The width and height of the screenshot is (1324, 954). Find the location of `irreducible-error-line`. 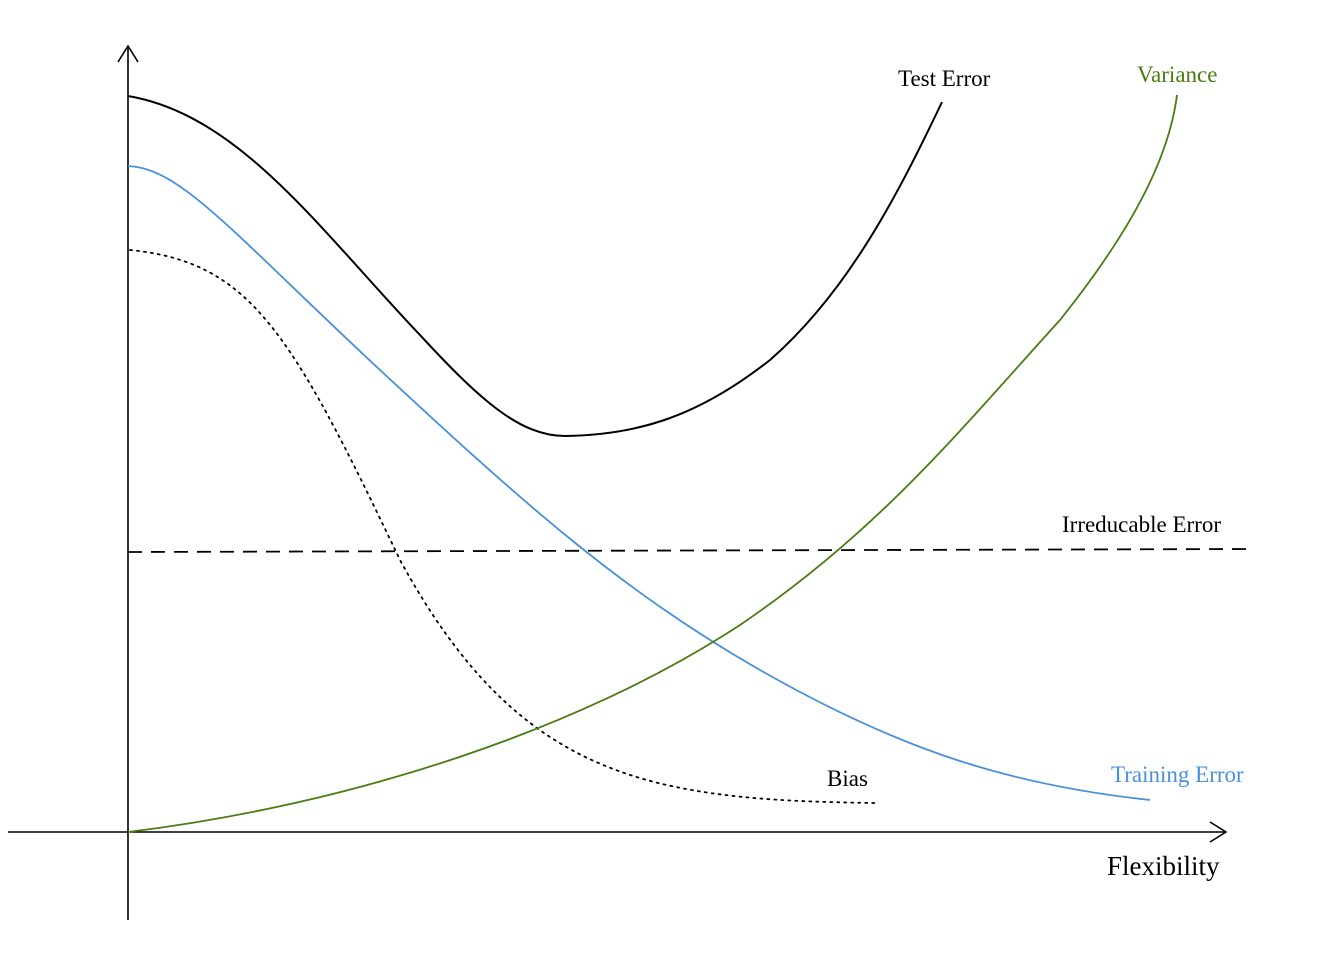

irreducible-error-line is located at coordinates (688, 550).